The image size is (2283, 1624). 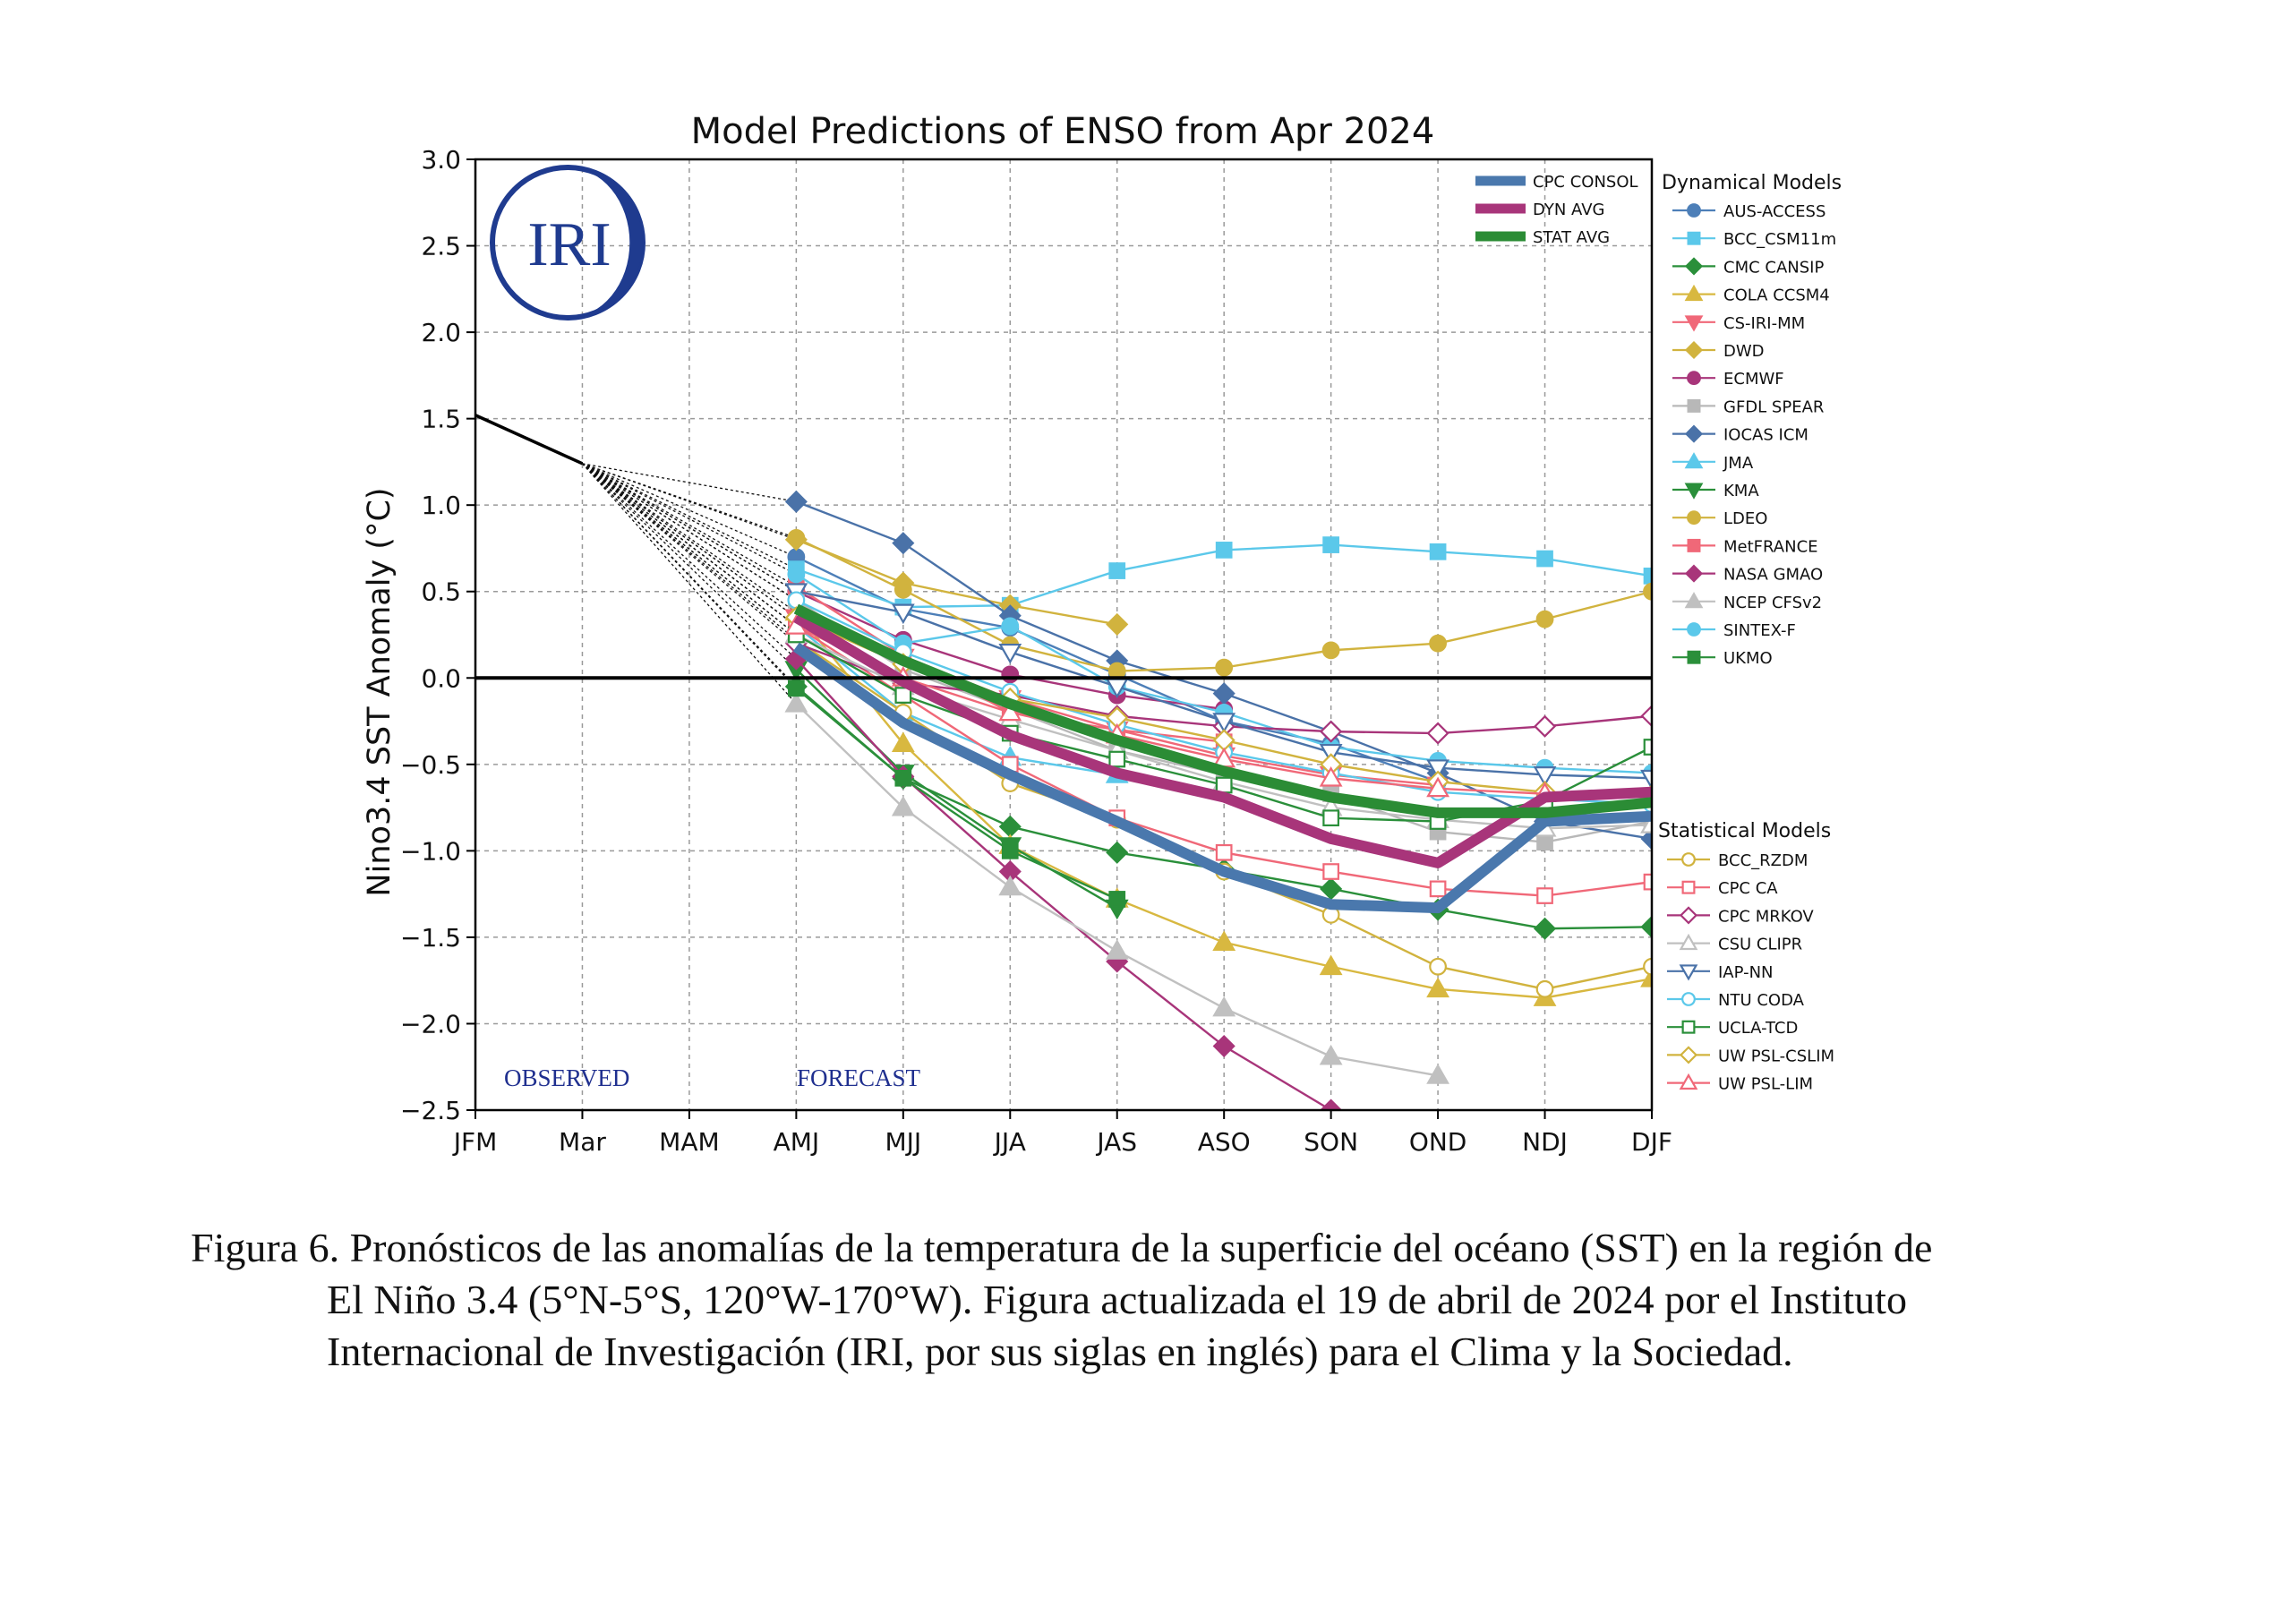 I want to click on x-tick-label: ASO, so click(x=1224, y=1142).